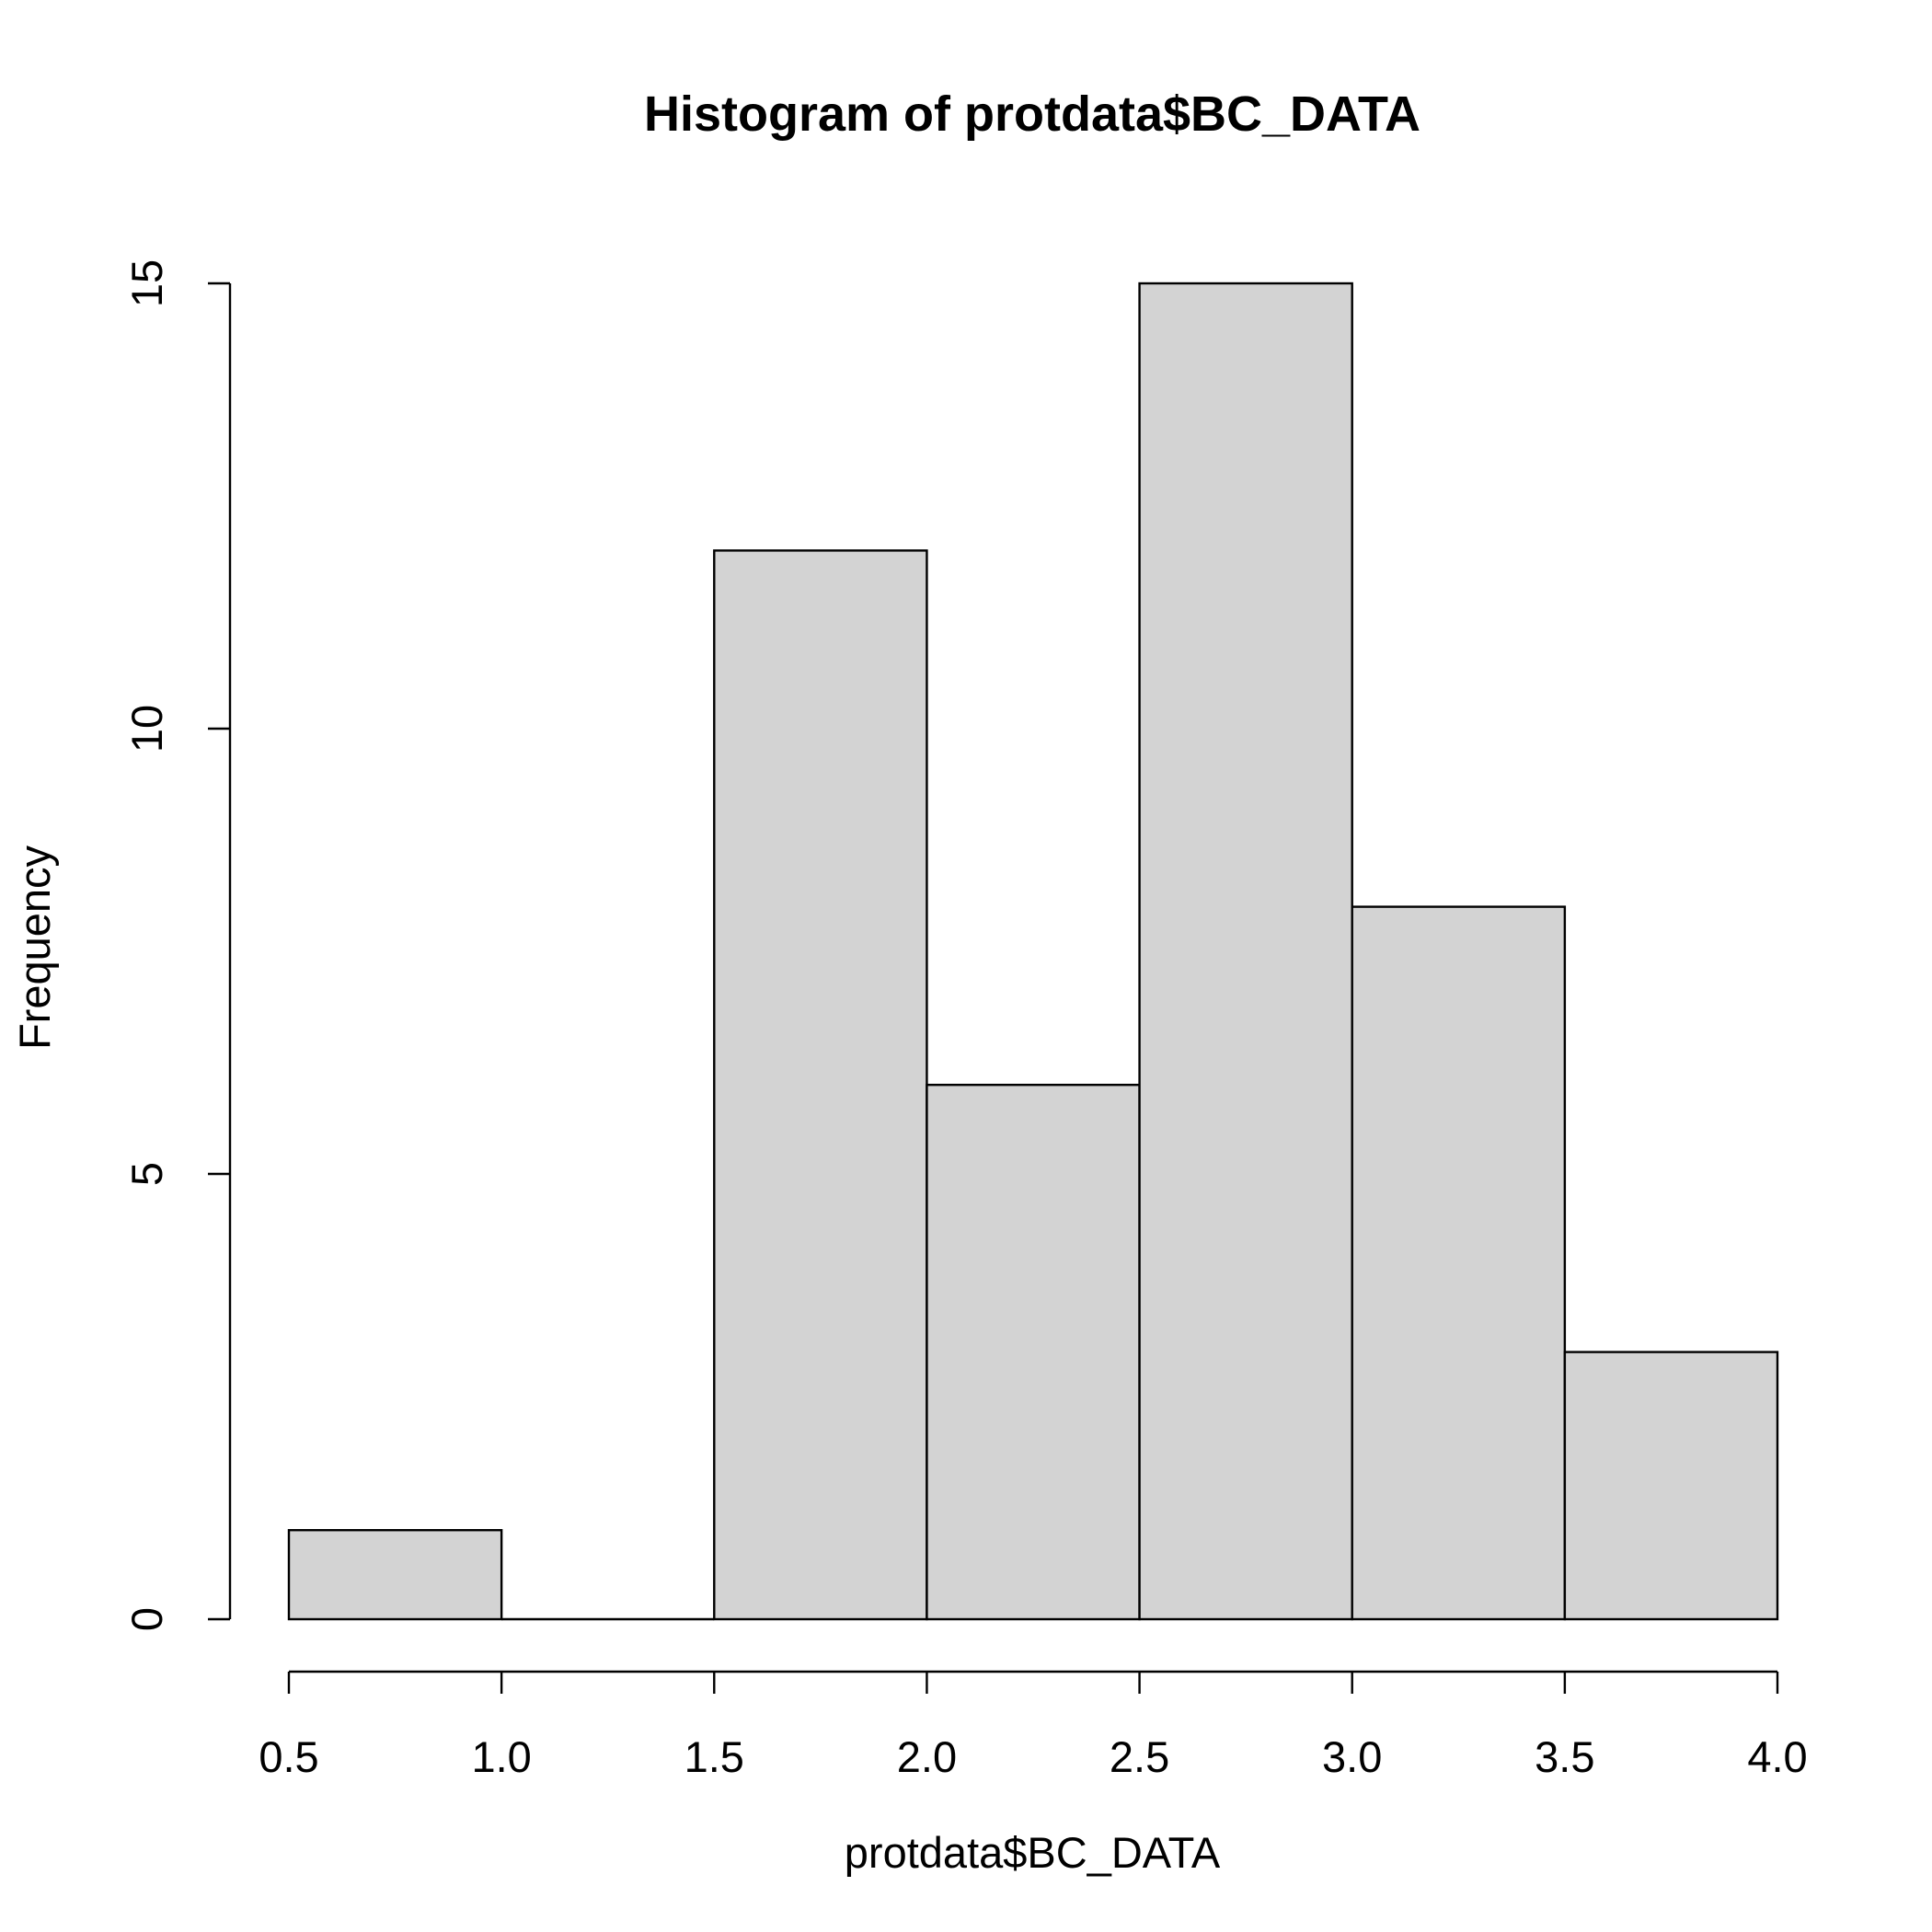 This screenshot has width=1932, height=1932. Describe the element at coordinates (1352, 1756) in the screenshot. I see `x-tick-label-5: 3.0` at that location.